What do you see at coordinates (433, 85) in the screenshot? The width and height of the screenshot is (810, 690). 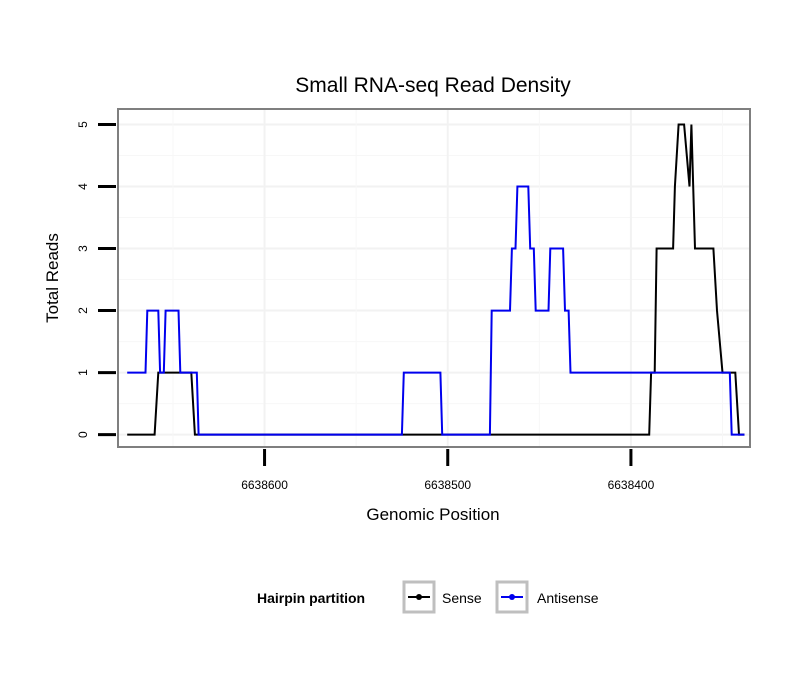 I see `chart-title: Small RNA-seq Read Density` at bounding box center [433, 85].